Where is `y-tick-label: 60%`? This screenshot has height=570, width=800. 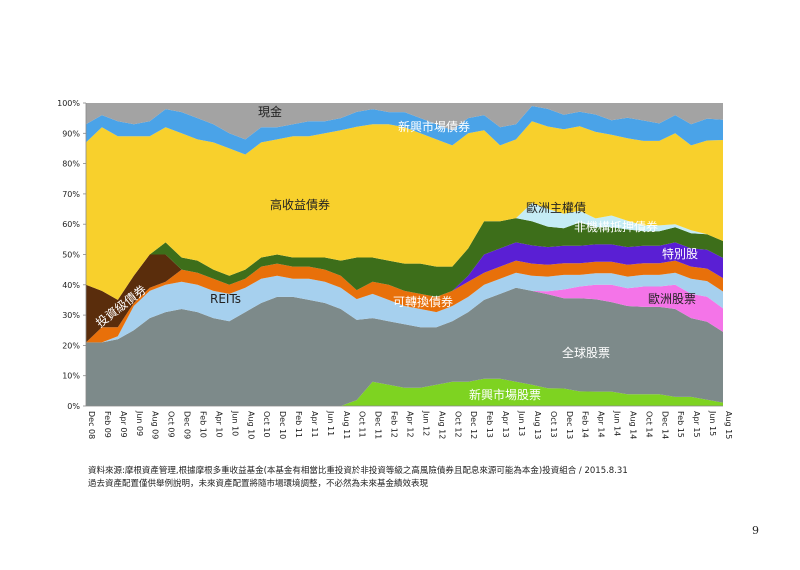
y-tick-label: 60% is located at coordinates (71, 224).